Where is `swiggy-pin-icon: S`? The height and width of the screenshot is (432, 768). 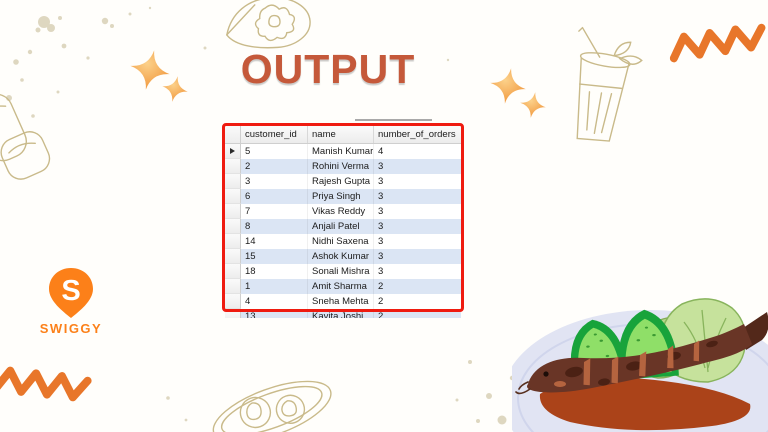
swiggy-pin-icon: S is located at coordinates (71, 293).